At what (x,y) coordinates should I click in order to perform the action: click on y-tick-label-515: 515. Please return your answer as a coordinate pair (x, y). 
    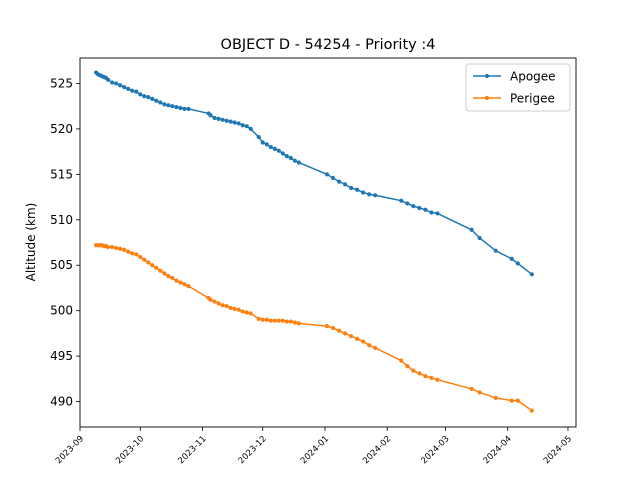
    Looking at the image, I should click on (61, 174).